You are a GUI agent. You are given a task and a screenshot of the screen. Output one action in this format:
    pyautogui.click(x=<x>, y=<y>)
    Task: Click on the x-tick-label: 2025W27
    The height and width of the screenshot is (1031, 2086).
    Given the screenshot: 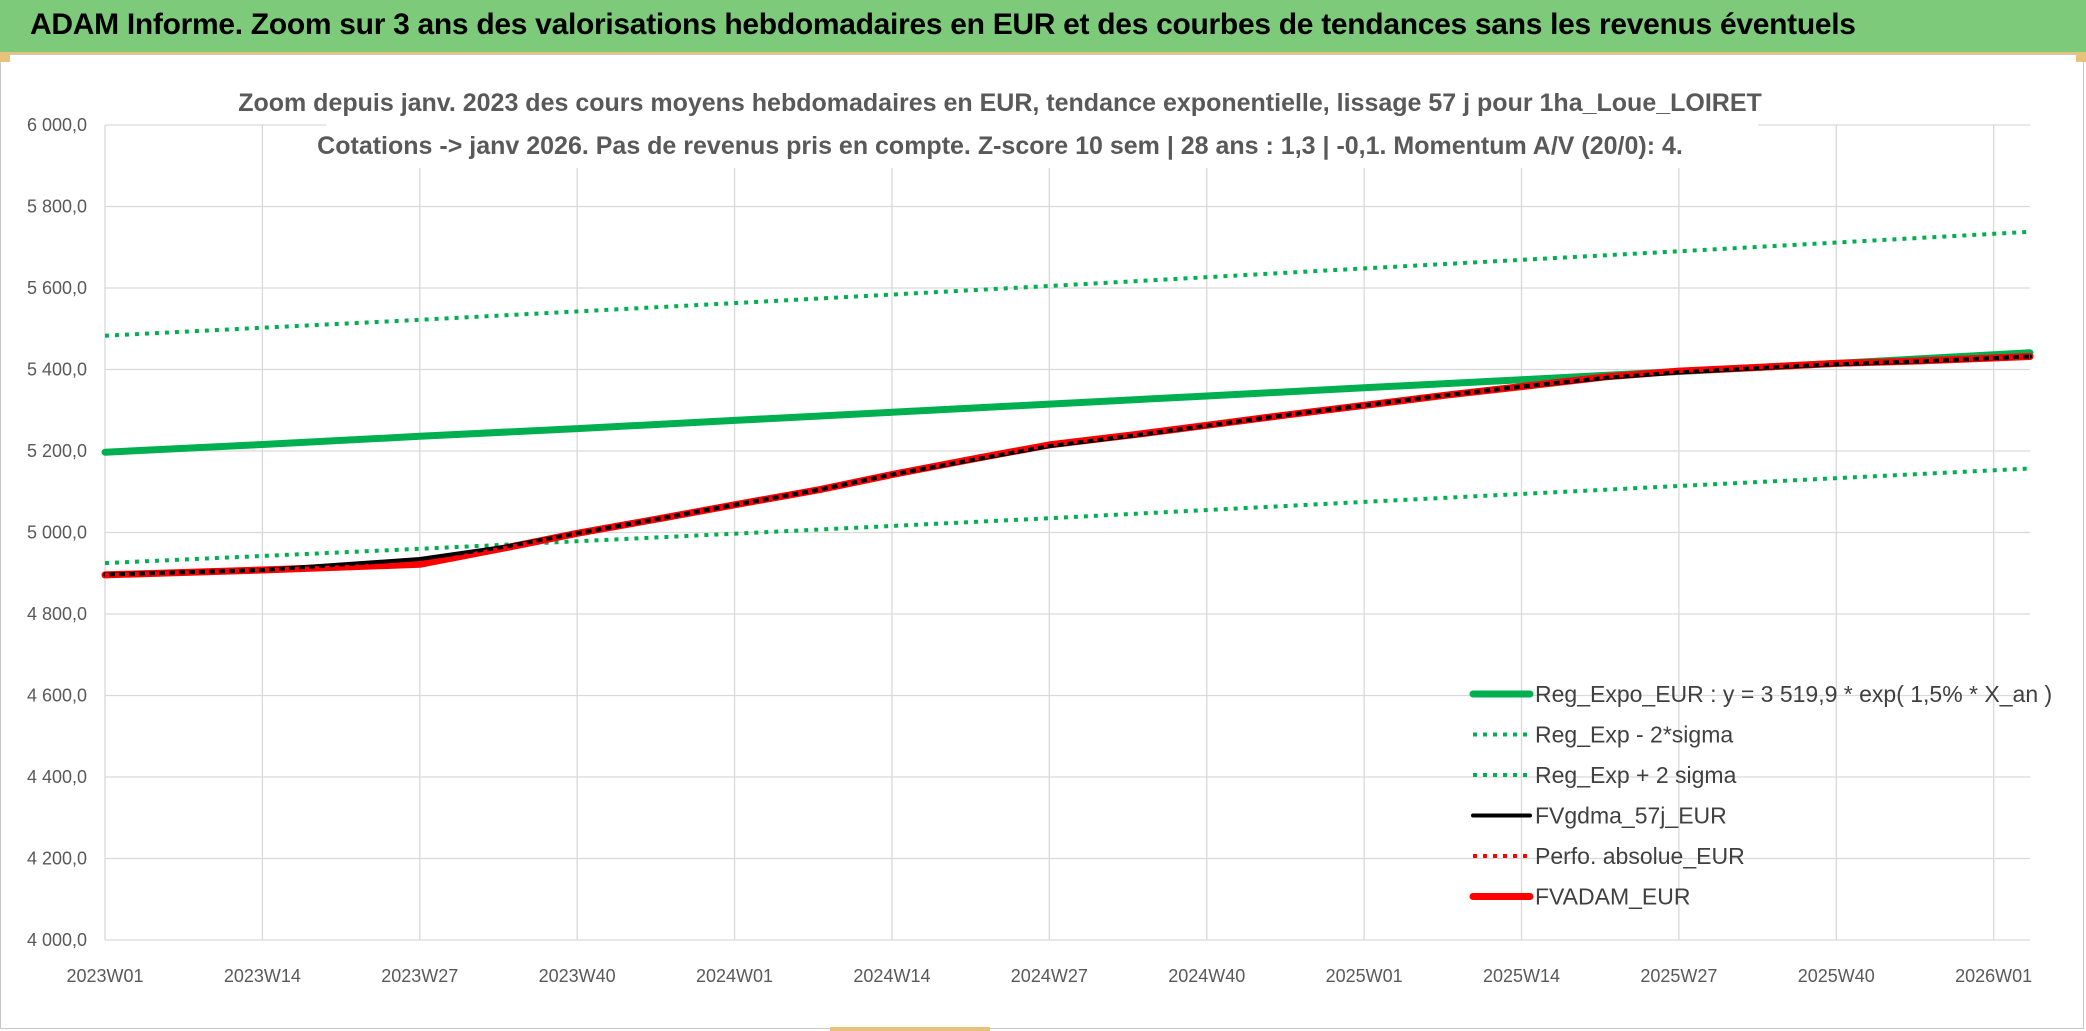 What is the action you would take?
    pyautogui.click(x=1678, y=976)
    